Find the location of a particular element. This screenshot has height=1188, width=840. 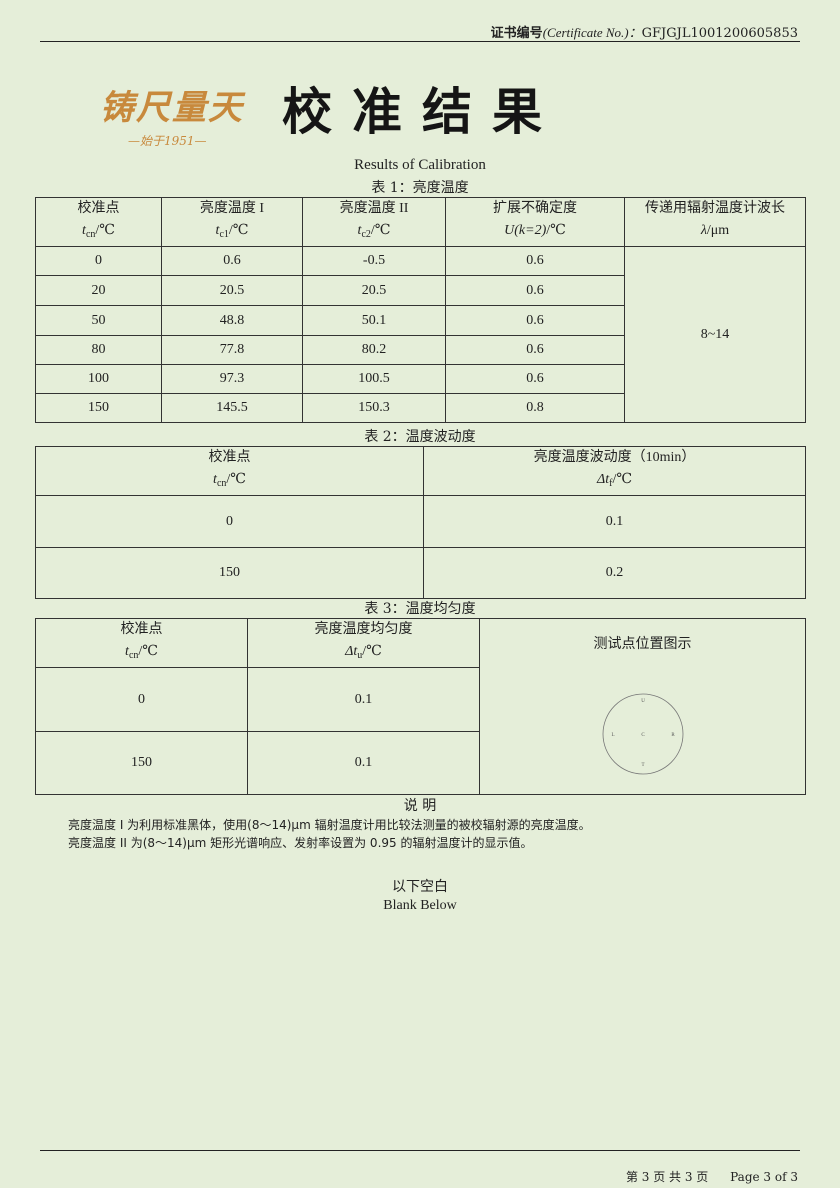

footer-rule is located at coordinates (420, 1150).